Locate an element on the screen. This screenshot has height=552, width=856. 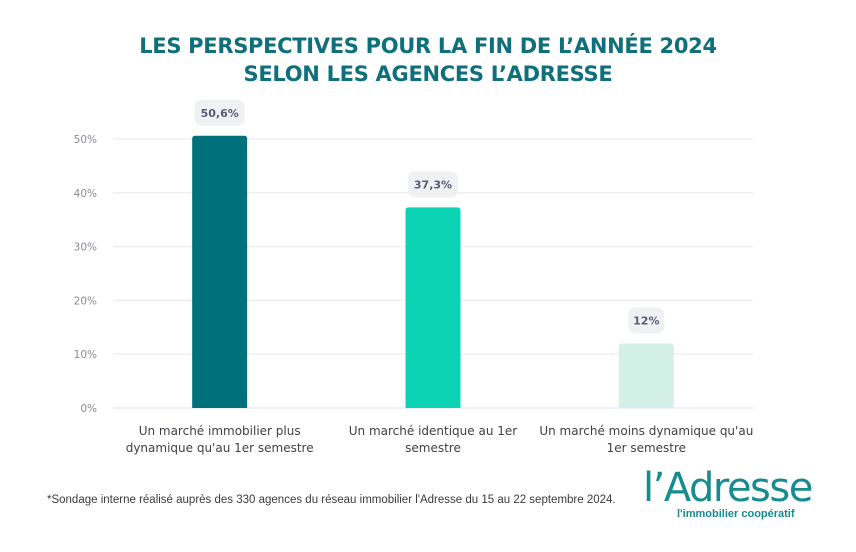
y-tick-label: 50% is located at coordinates (85, 140).